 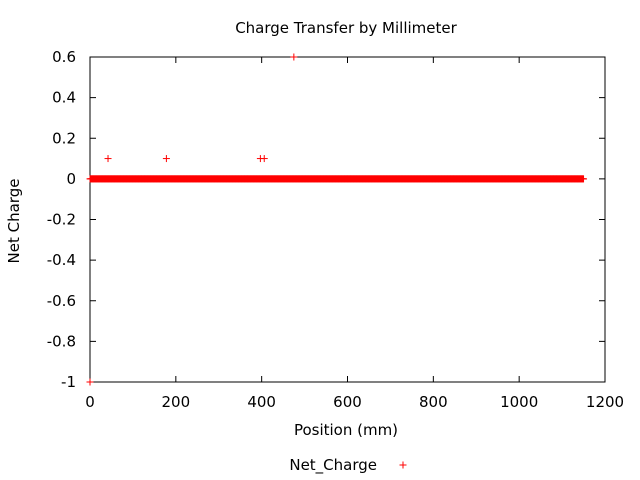 I want to click on legend-symbol, so click(x=403, y=465).